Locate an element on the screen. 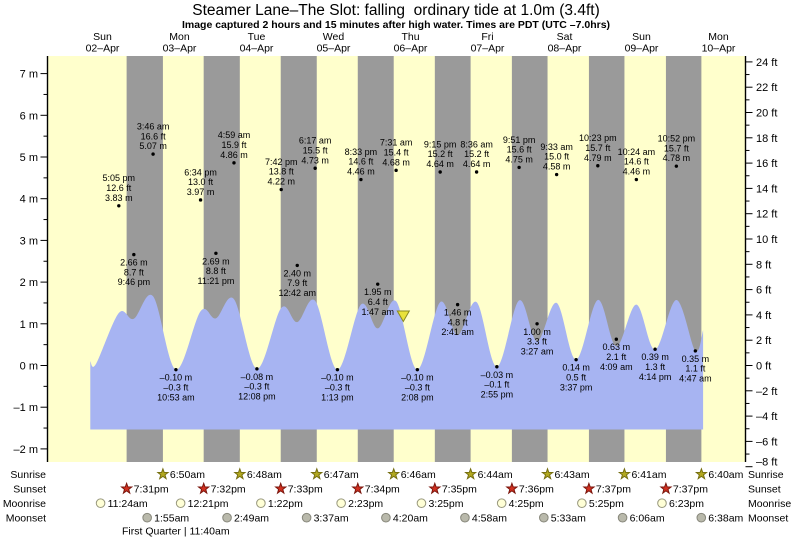 The width and height of the screenshot is (793, 542). tide-annotation: –0.10 m–0.3 ft2:08 pm is located at coordinates (417, 384).